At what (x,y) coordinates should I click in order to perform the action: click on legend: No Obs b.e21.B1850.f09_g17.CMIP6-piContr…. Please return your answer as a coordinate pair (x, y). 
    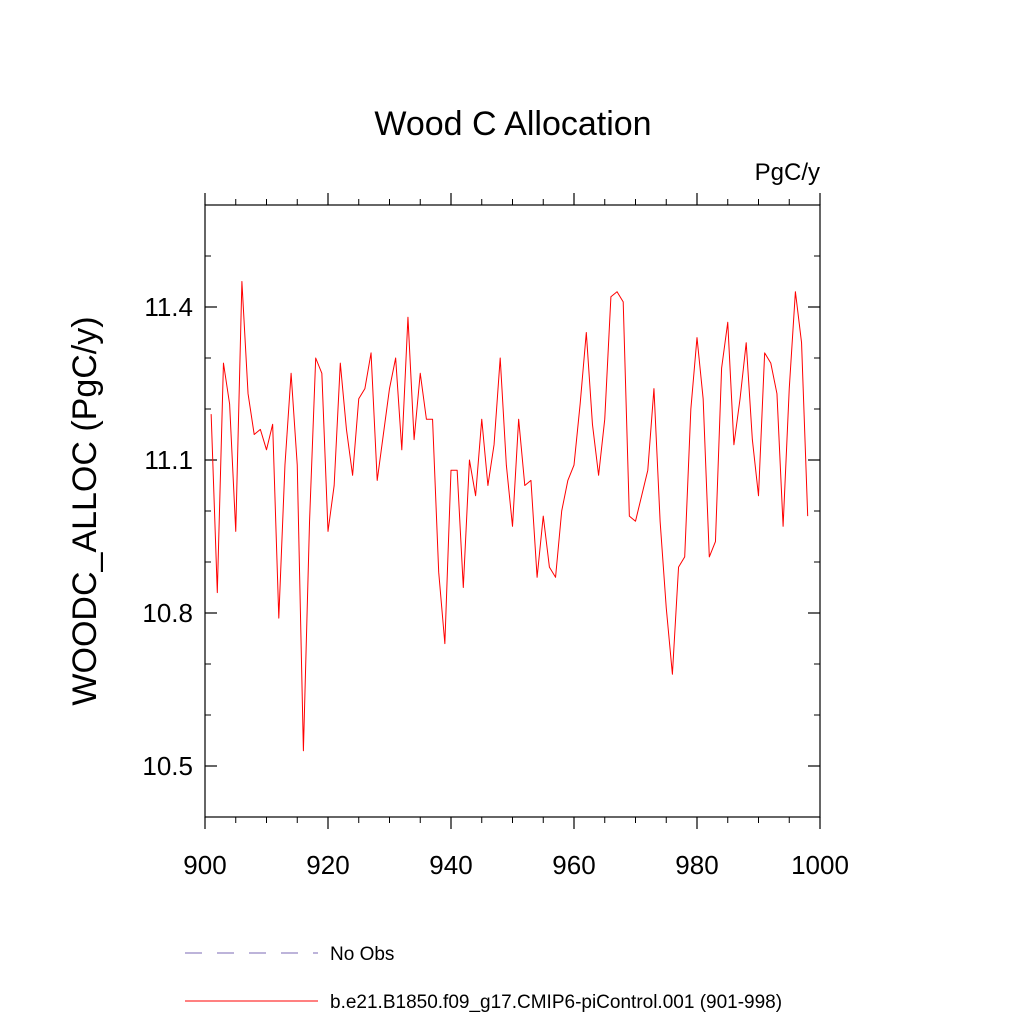
    Looking at the image, I should click on (483, 978).